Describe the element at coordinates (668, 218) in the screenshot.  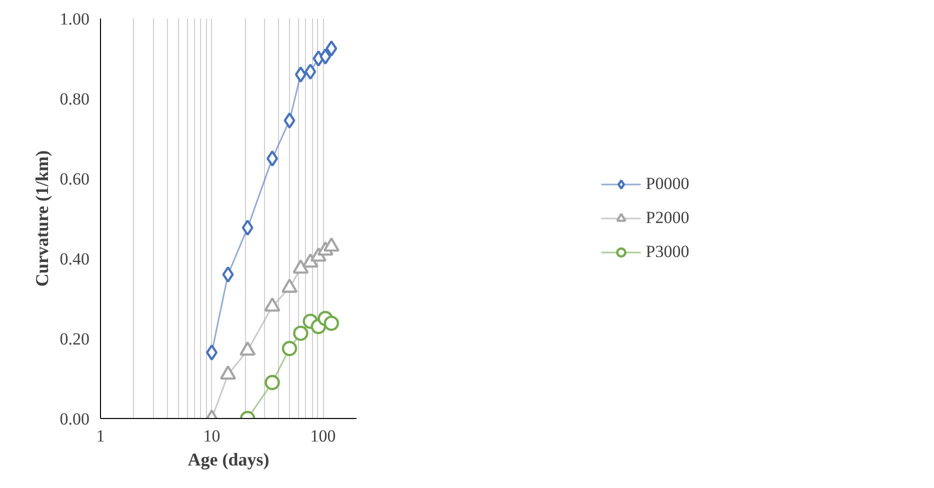
I see `legend-label: P2000` at that location.